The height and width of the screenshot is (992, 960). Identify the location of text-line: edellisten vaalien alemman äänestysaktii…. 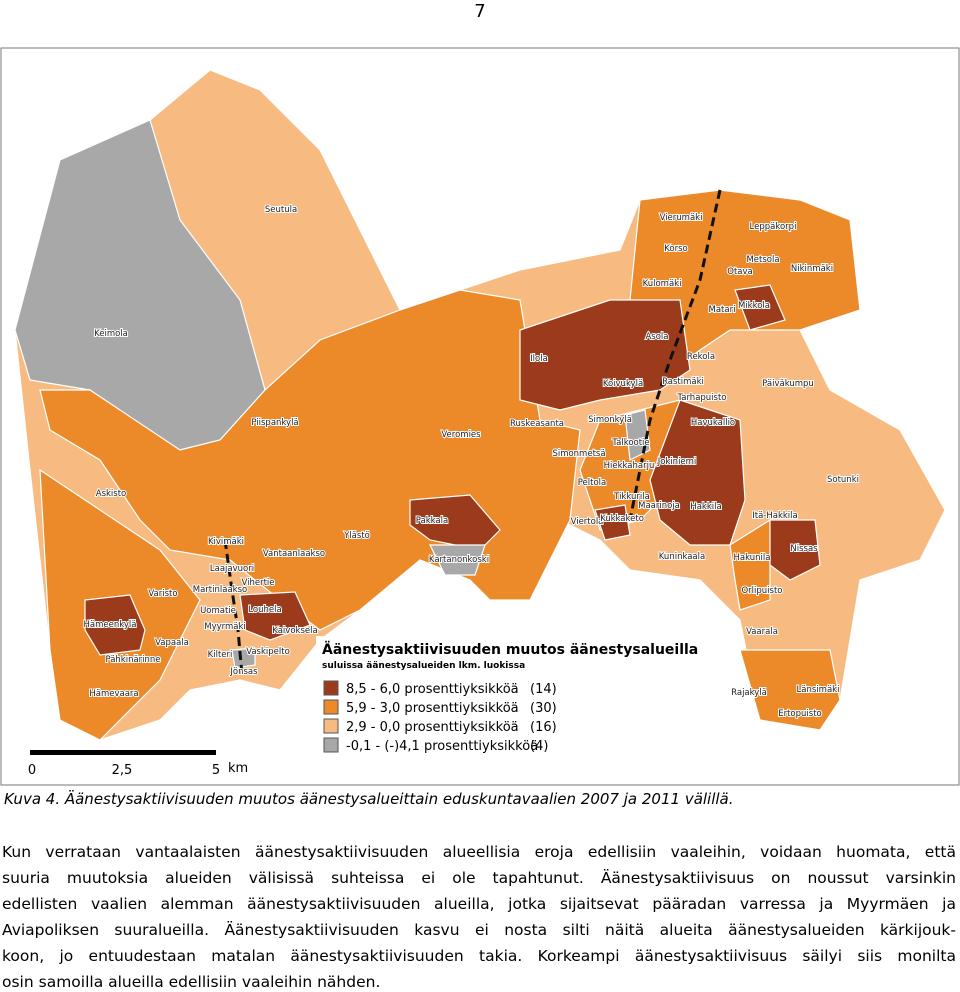
(479, 904).